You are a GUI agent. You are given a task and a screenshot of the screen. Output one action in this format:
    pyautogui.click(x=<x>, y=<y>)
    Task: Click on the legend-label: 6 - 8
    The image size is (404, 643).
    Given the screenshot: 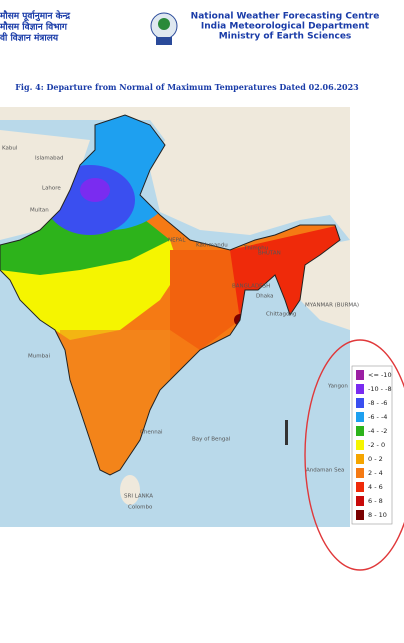 What is the action you would take?
    pyautogui.click(x=375, y=501)
    